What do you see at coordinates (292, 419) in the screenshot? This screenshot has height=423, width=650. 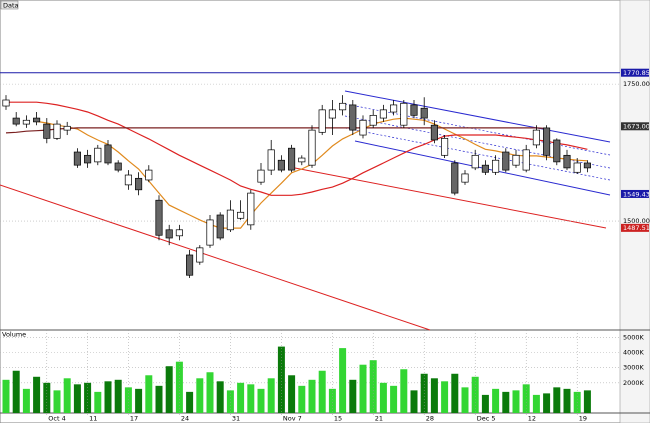 I see `x-tick-label: Nov 7` at bounding box center [292, 419].